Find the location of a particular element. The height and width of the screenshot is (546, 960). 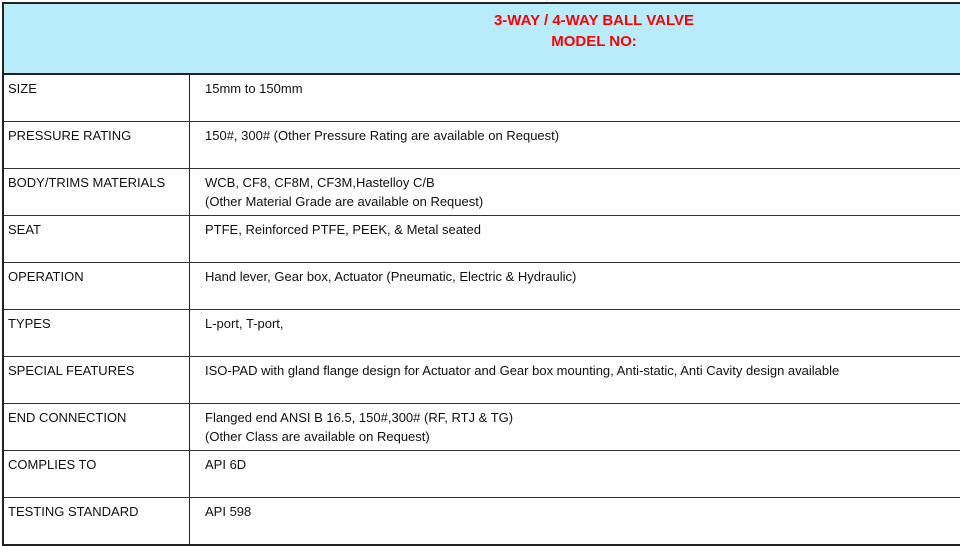

spec-label: SIZE is located at coordinates (97, 98).